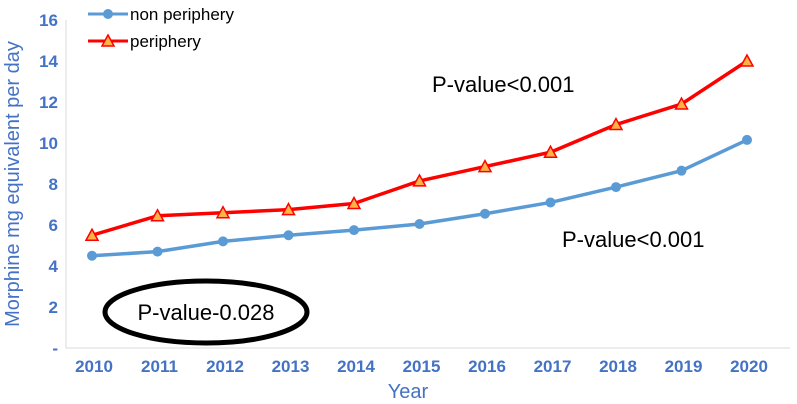 Image resolution: width=797 pixels, height=404 pixels. What do you see at coordinates (108, 40) in the screenshot?
I see `legend-marker-periphery` at bounding box center [108, 40].